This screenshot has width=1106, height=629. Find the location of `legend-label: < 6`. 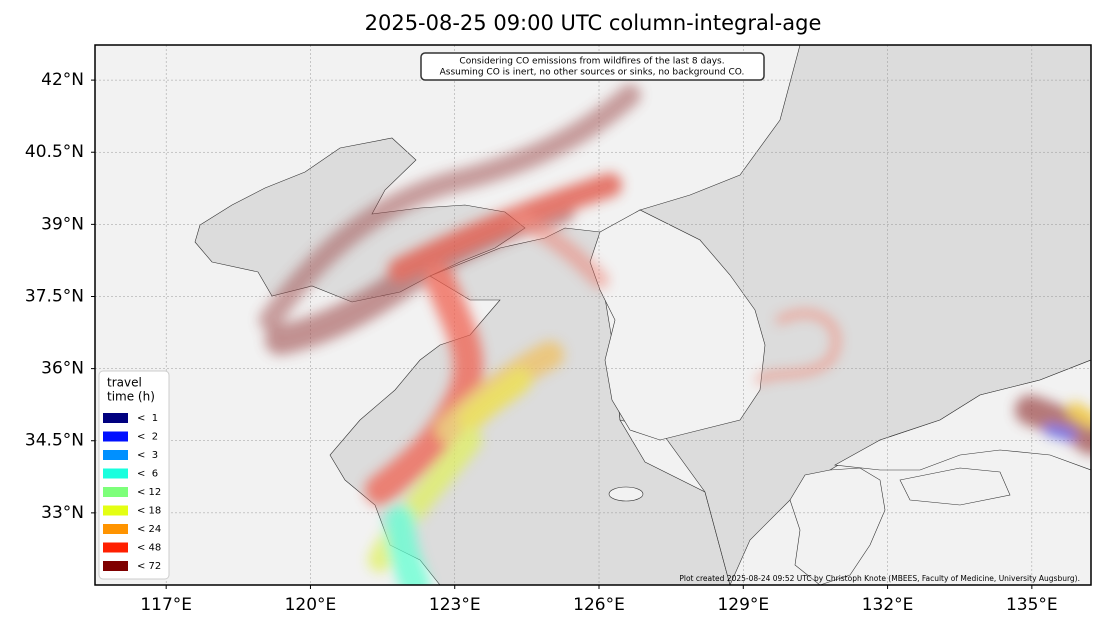

legend-label: < 6 is located at coordinates (147, 474).